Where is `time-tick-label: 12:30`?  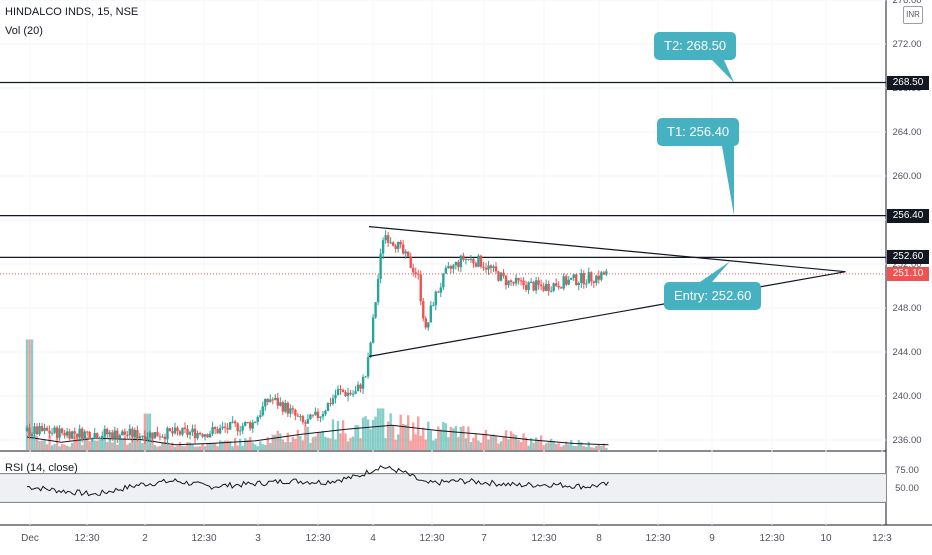
time-tick-label: 12:30 is located at coordinates (657, 538).